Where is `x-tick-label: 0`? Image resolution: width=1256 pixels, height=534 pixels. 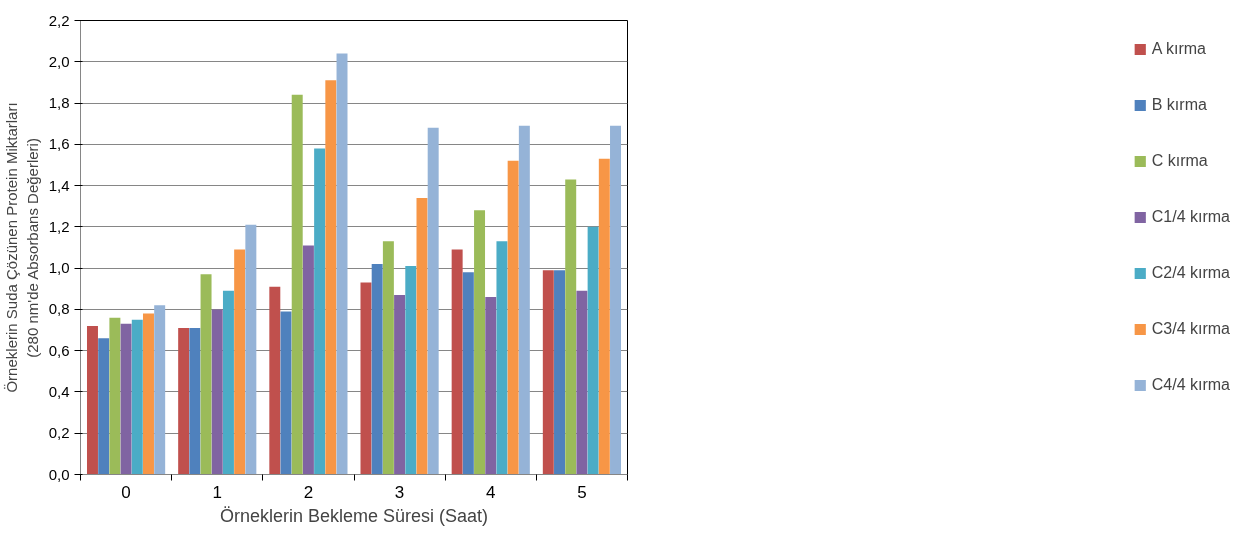
x-tick-label: 0 is located at coordinates (126, 492).